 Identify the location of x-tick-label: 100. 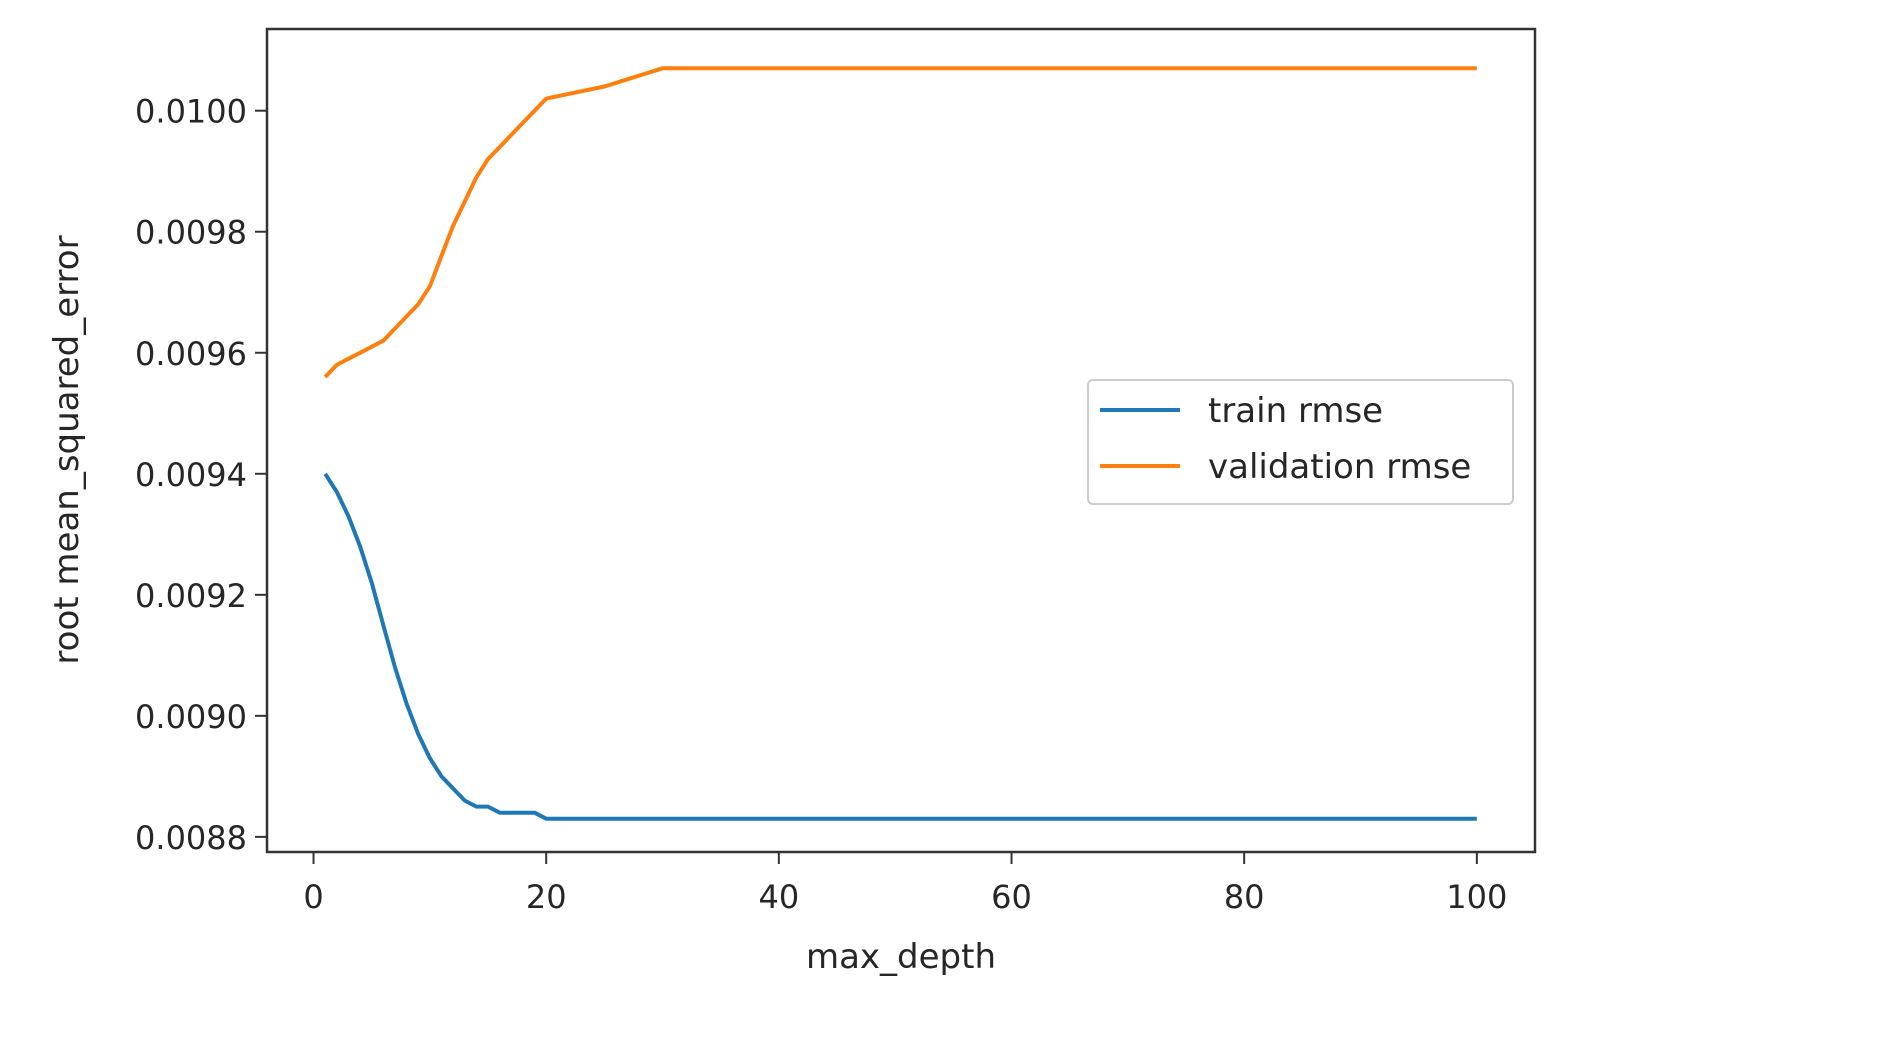
(1476, 897).